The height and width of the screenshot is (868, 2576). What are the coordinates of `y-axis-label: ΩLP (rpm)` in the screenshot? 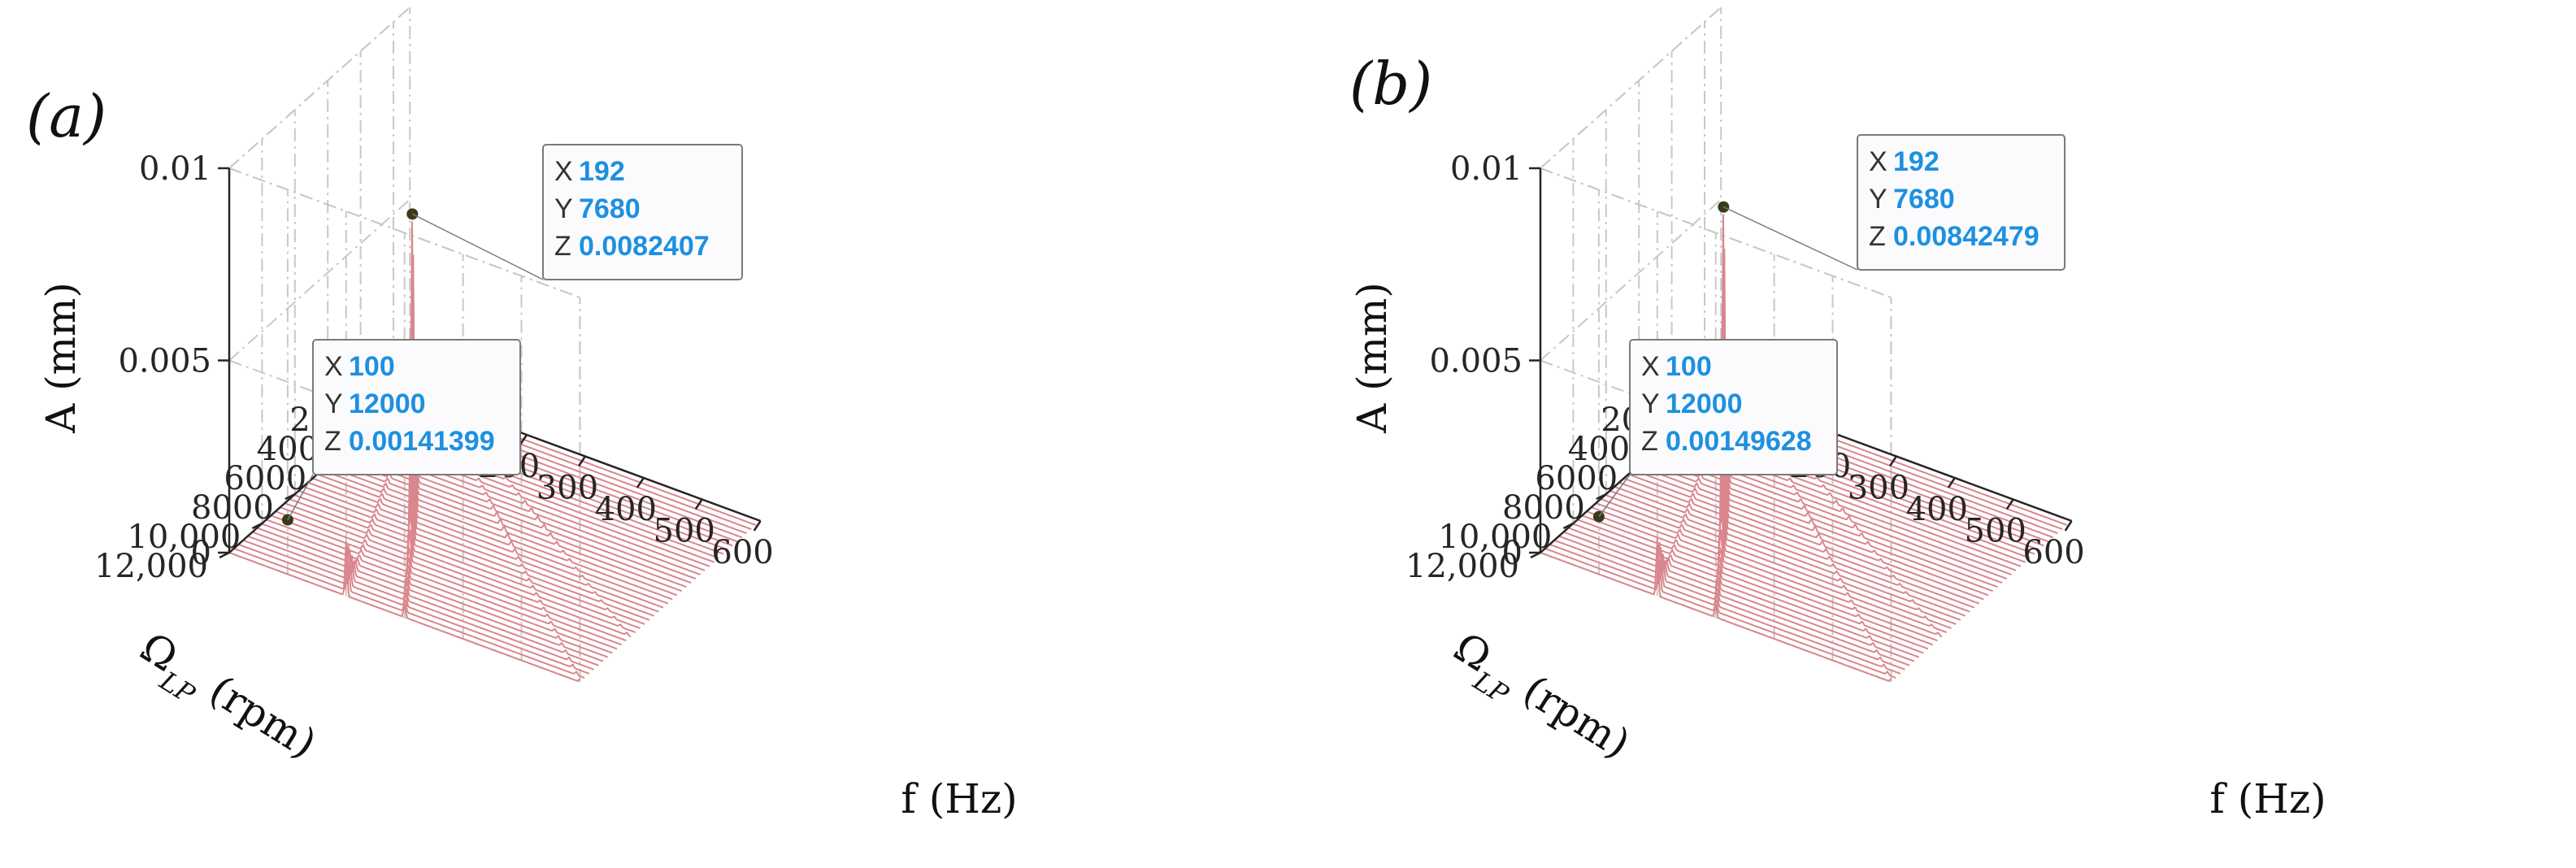 It's located at (1539, 700).